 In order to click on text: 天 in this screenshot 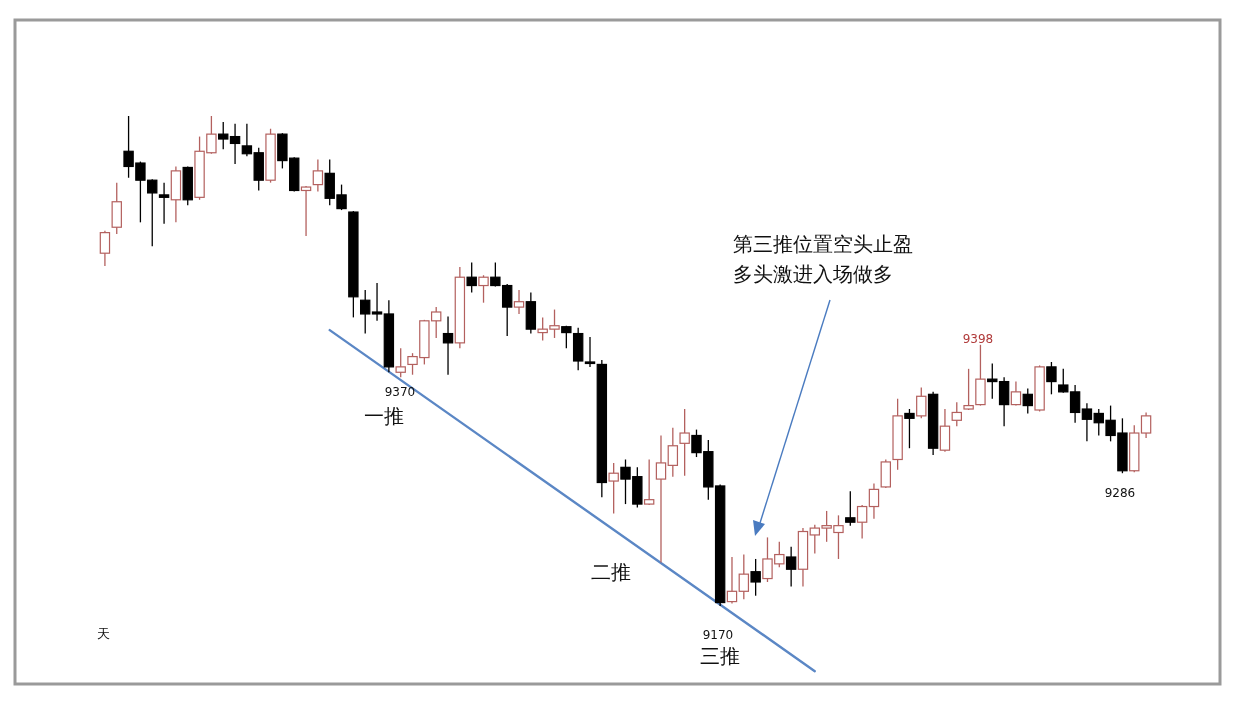, I will do `click(103, 633)`.